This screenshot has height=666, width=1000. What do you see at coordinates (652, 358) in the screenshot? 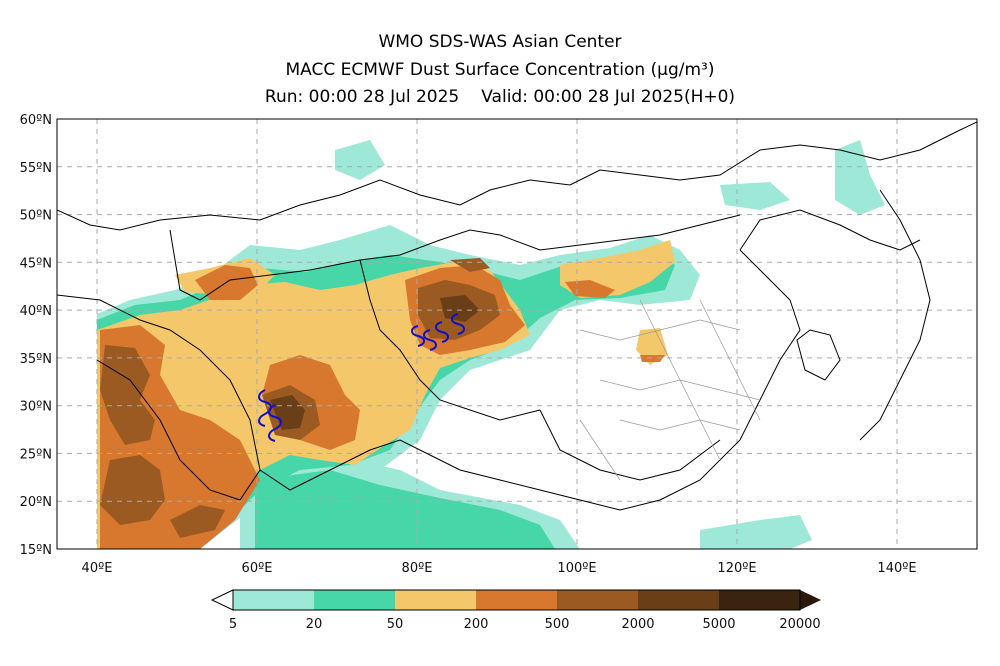
I see `dust-band-200-500-small` at bounding box center [652, 358].